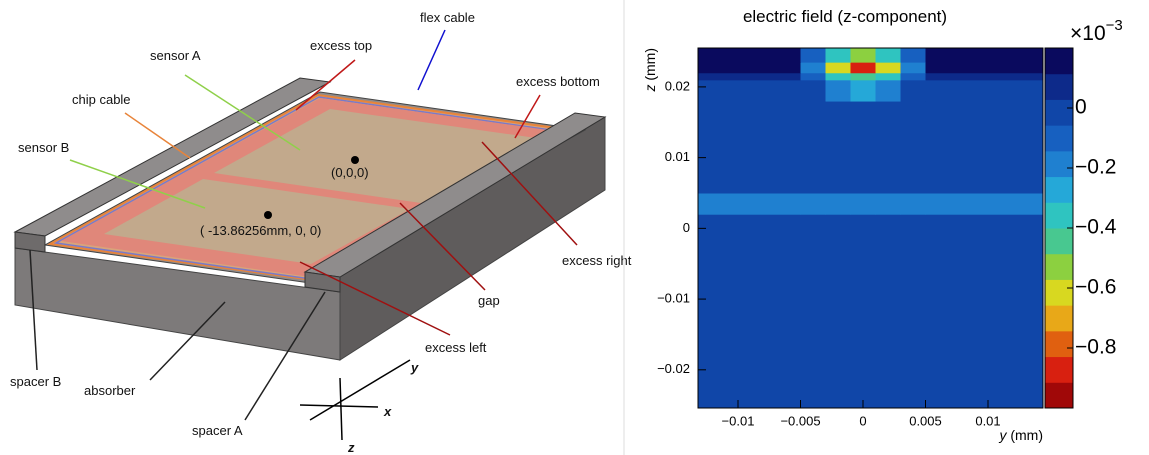 This screenshot has height=455, width=1149. What do you see at coordinates (738, 420) in the screenshot?
I see `x-tick-label: −0.01` at bounding box center [738, 420].